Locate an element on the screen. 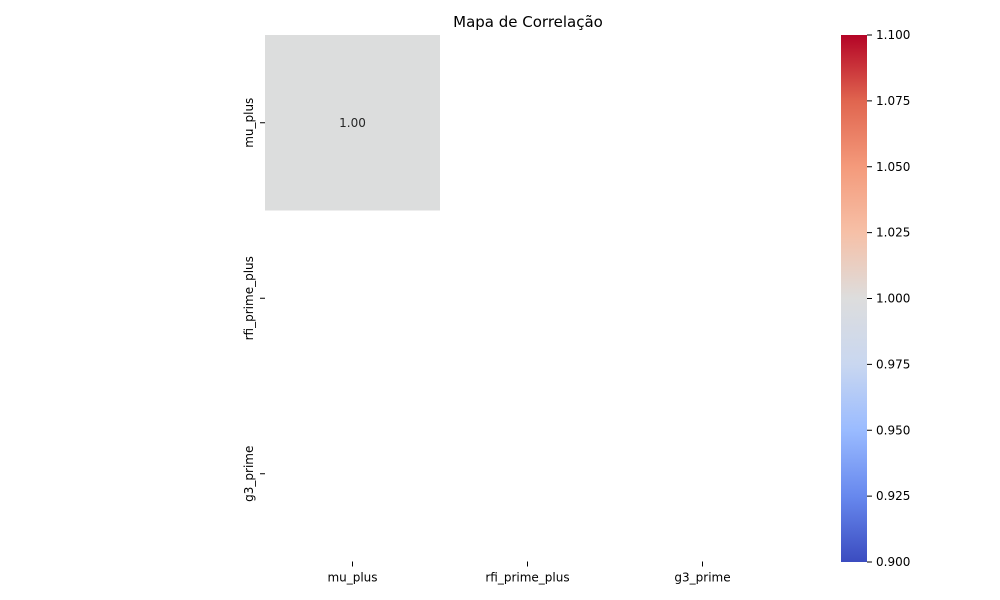  colorbar-tick-label: 0.925 is located at coordinates (893, 496).